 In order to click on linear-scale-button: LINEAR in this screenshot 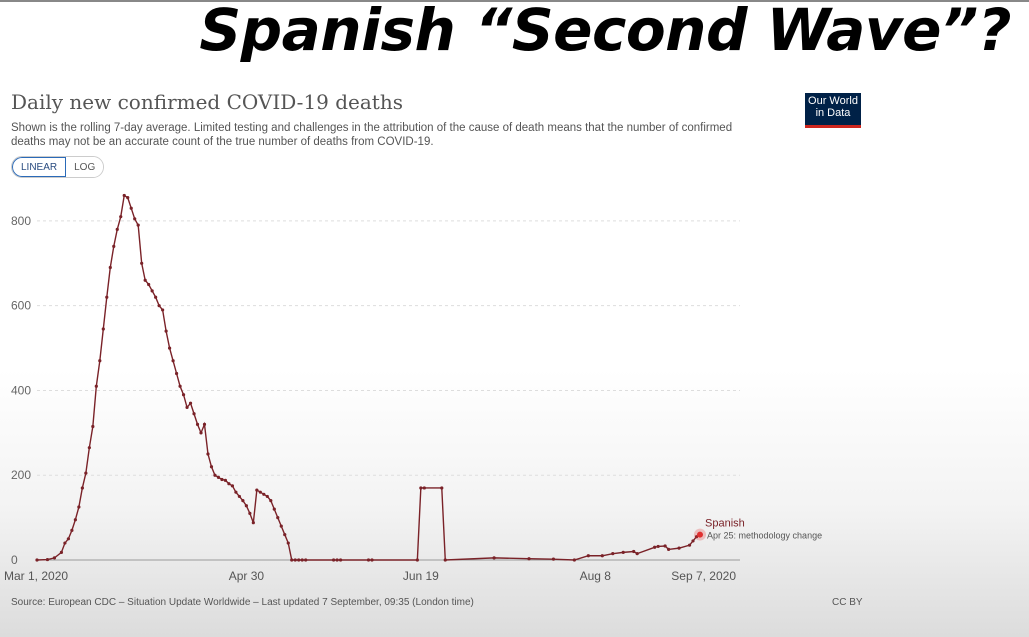, I will do `click(39, 167)`.